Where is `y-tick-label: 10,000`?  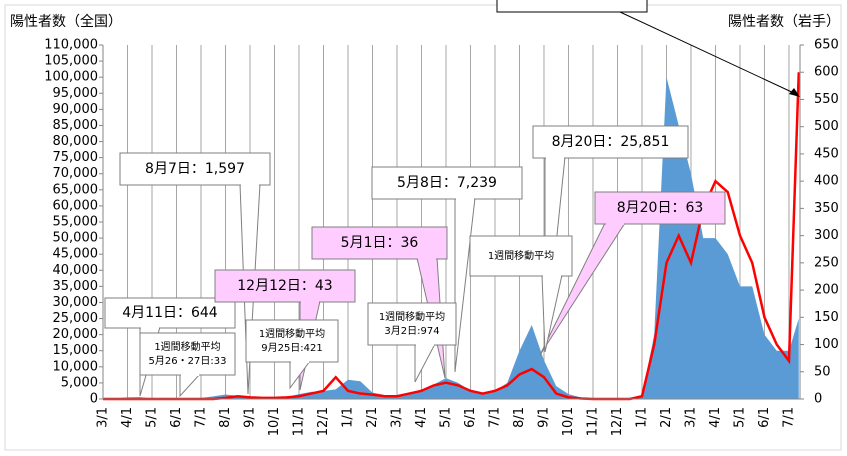
y-tick-label: 10,000 is located at coordinates (76, 366).